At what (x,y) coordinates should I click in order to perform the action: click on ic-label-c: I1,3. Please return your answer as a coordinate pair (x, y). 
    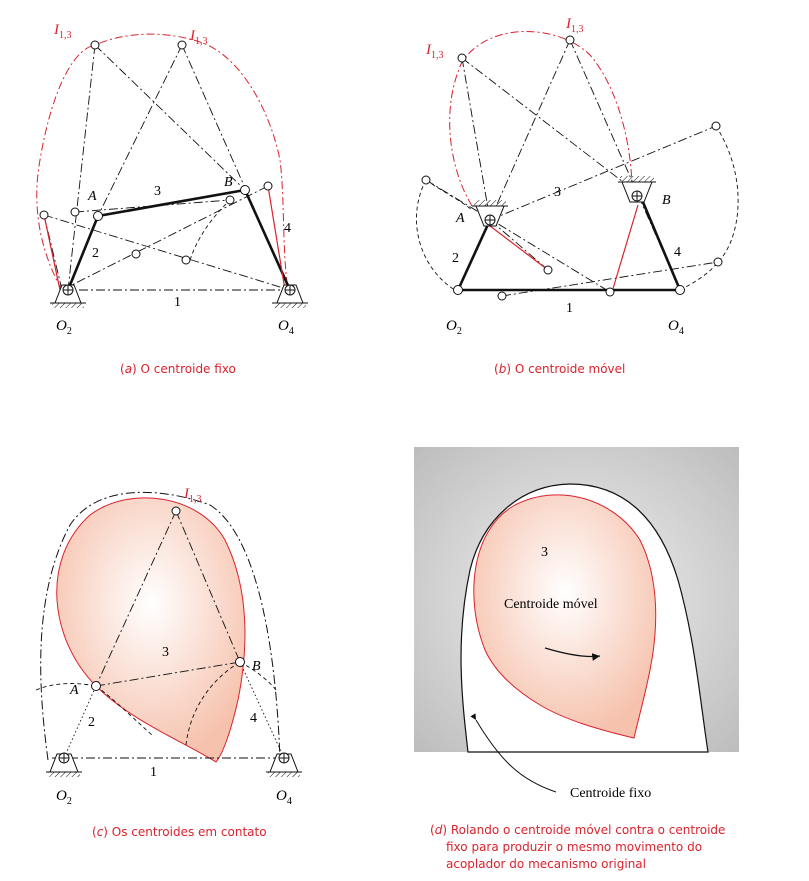
    Looking at the image, I should click on (192, 495).